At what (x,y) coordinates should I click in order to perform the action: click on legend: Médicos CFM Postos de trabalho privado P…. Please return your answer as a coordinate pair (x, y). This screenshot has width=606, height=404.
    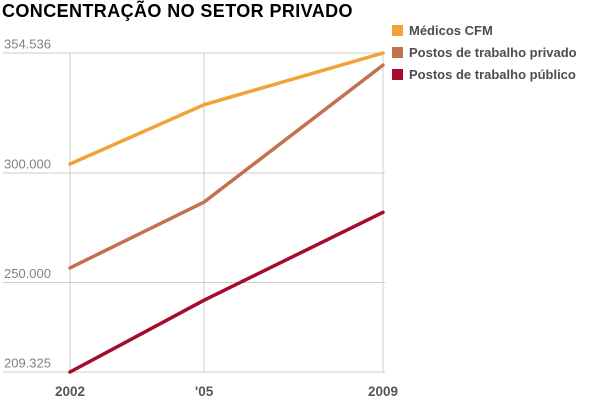
    Looking at the image, I should click on (484, 55).